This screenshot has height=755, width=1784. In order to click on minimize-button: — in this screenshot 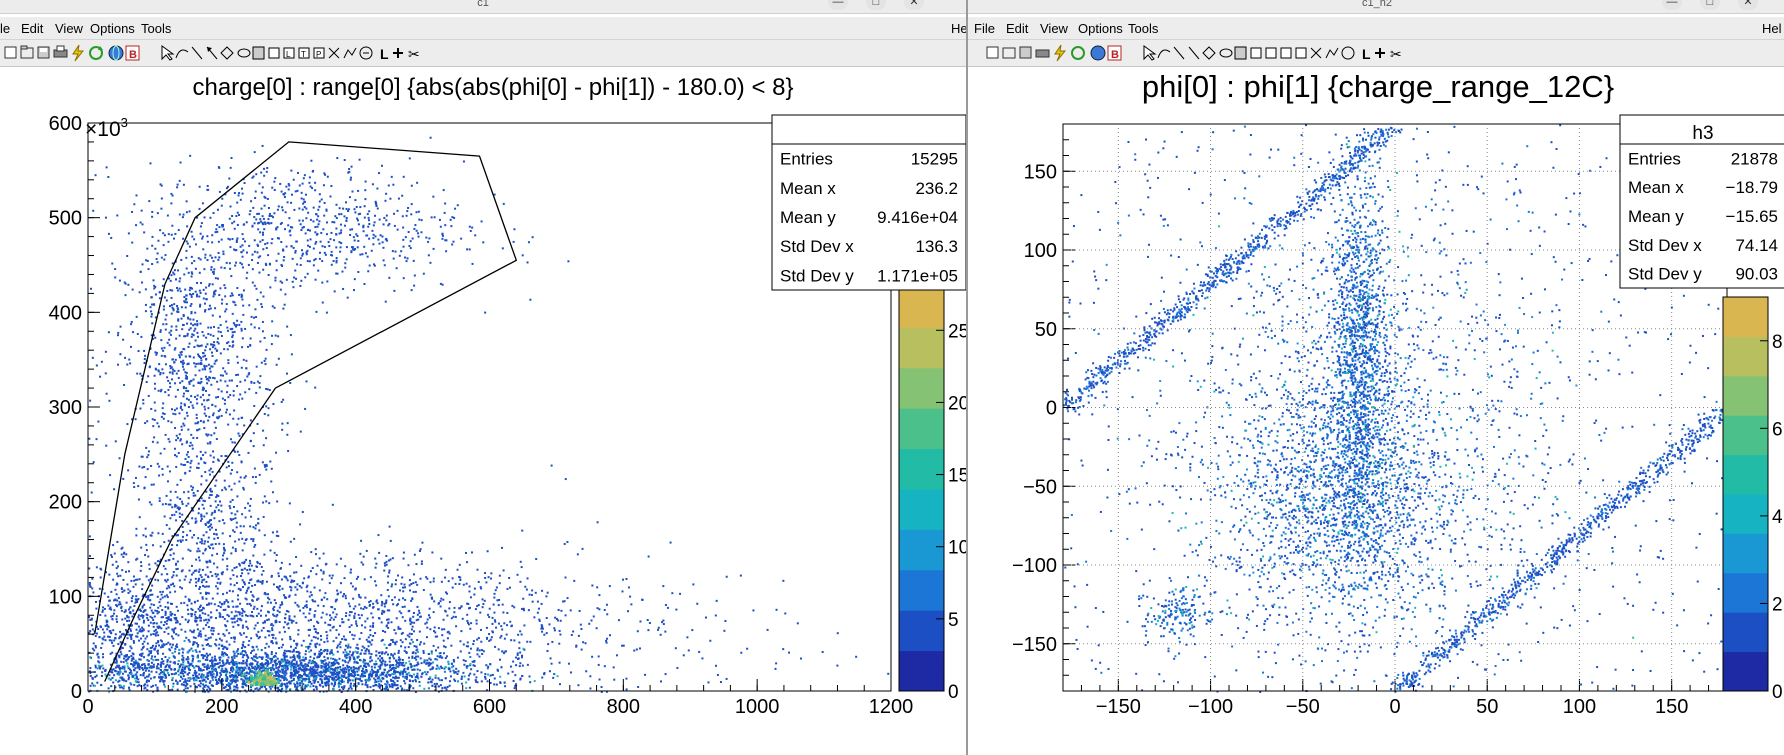, I will do `click(838, 5)`.